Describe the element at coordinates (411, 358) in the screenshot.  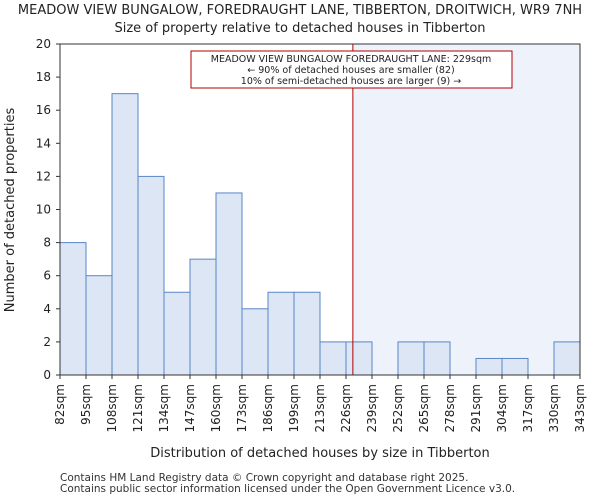
I see `bar-252sqm` at that location.